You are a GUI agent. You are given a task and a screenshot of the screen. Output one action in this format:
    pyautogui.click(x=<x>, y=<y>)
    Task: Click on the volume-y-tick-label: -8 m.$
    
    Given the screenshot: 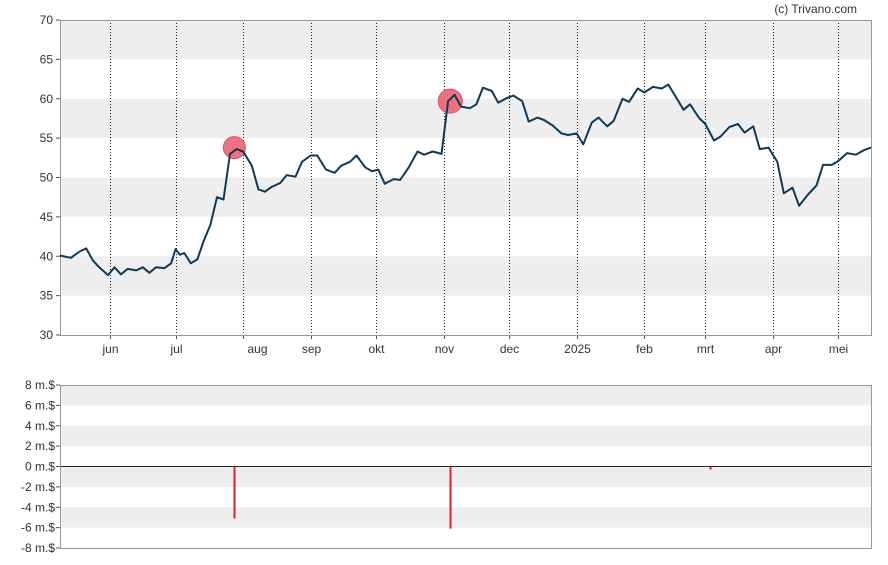 What is the action you would take?
    pyautogui.click(x=38, y=548)
    